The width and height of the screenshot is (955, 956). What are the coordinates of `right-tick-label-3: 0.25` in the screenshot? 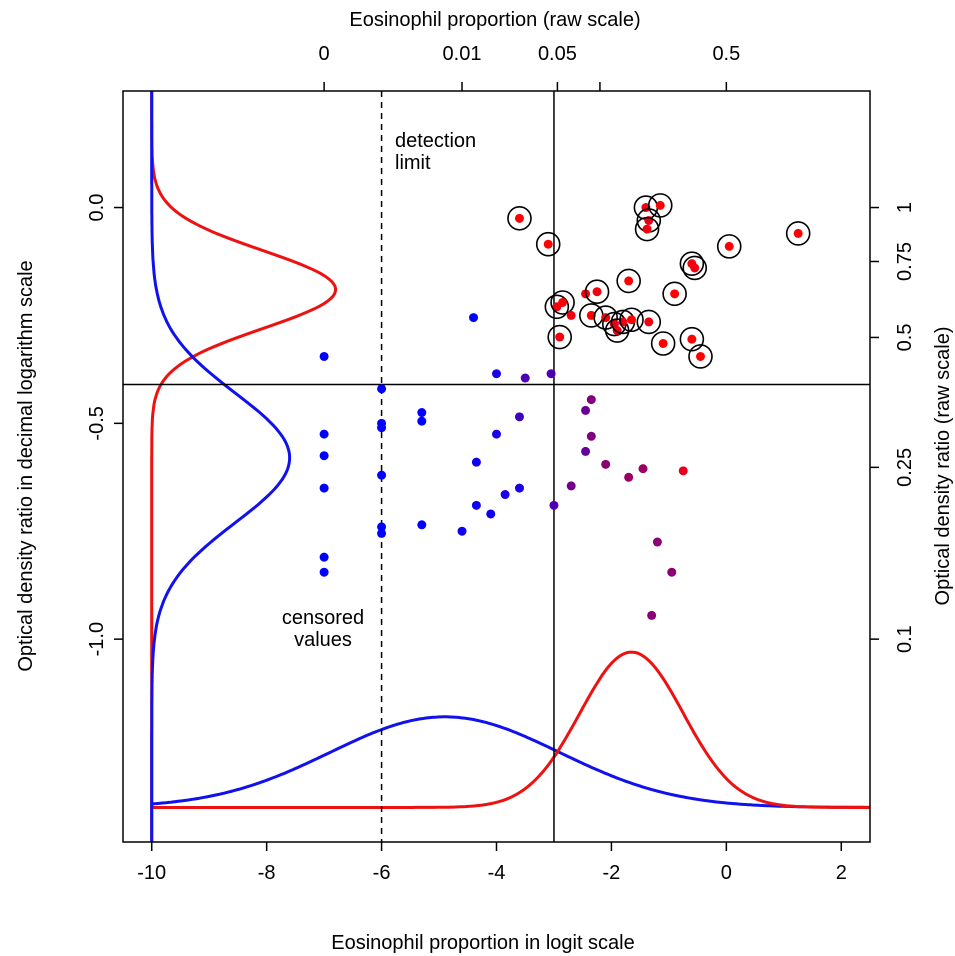 It's located at (905, 467).